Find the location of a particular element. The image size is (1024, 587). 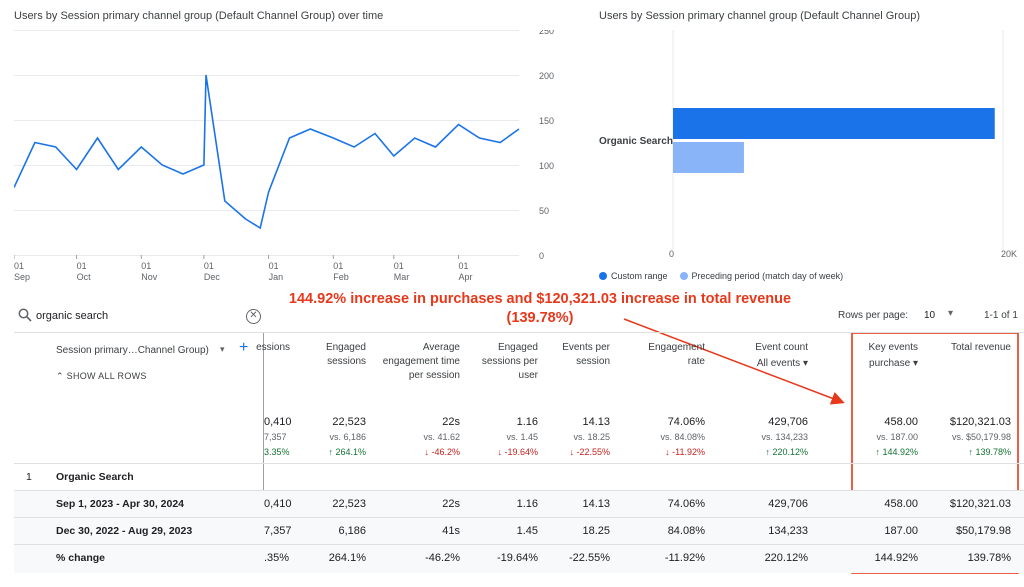

pagination-range: 1-1 of 1 is located at coordinates (1001, 315).